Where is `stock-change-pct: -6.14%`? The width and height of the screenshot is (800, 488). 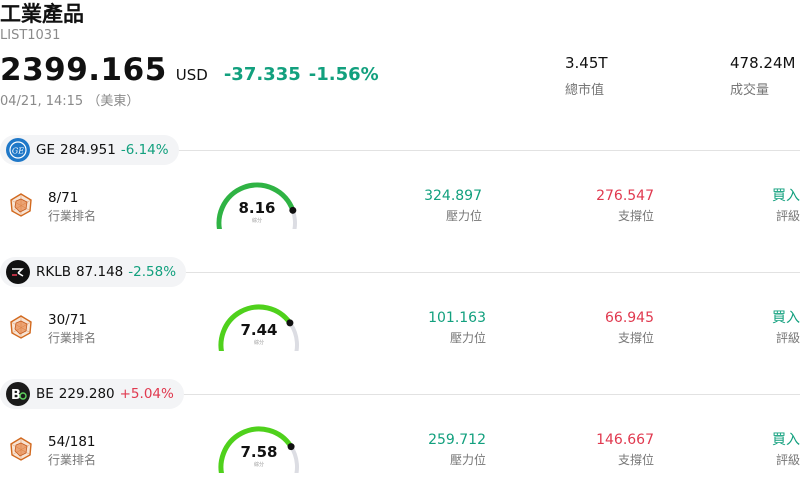 stock-change-pct: -6.14% is located at coordinates (144, 150).